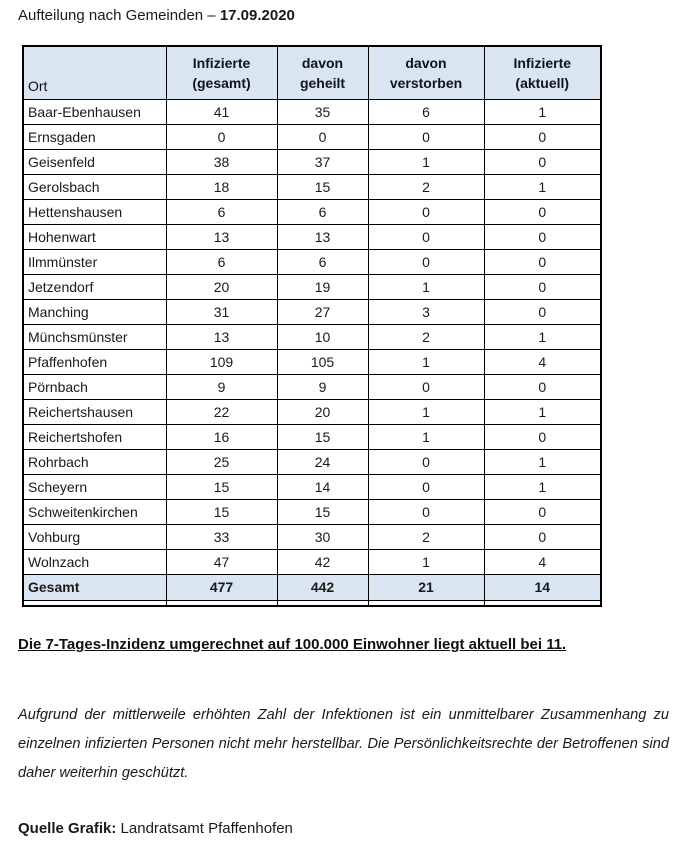 The height and width of the screenshot is (860, 686). I want to click on table-row: Gerolsbach 18 15 2 1, so click(312, 187).